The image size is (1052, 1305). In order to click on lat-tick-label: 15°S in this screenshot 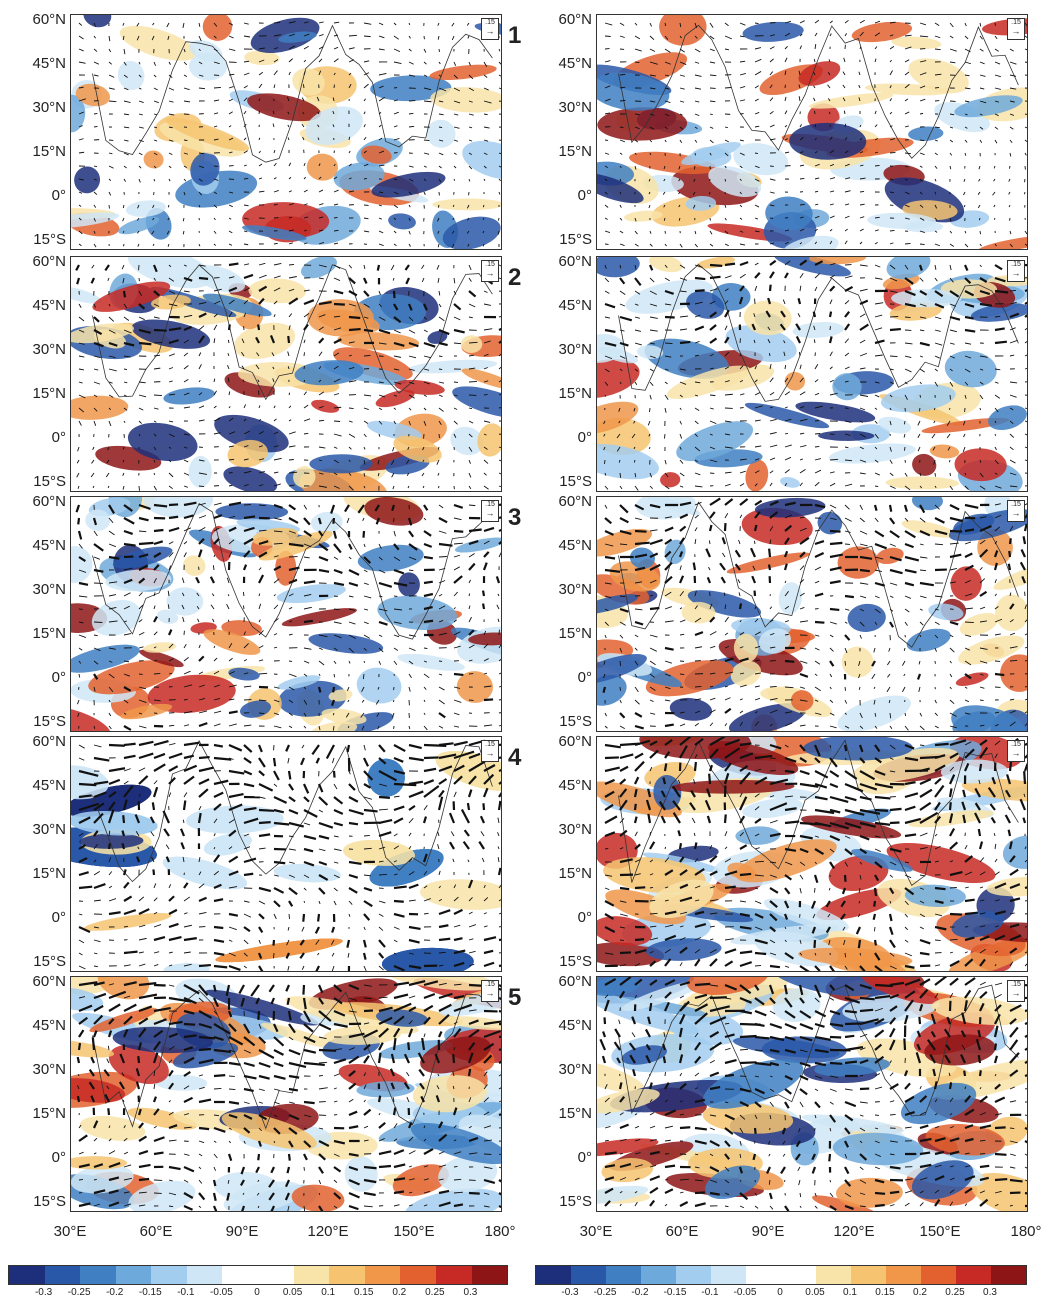, I will do `click(575, 961)`.